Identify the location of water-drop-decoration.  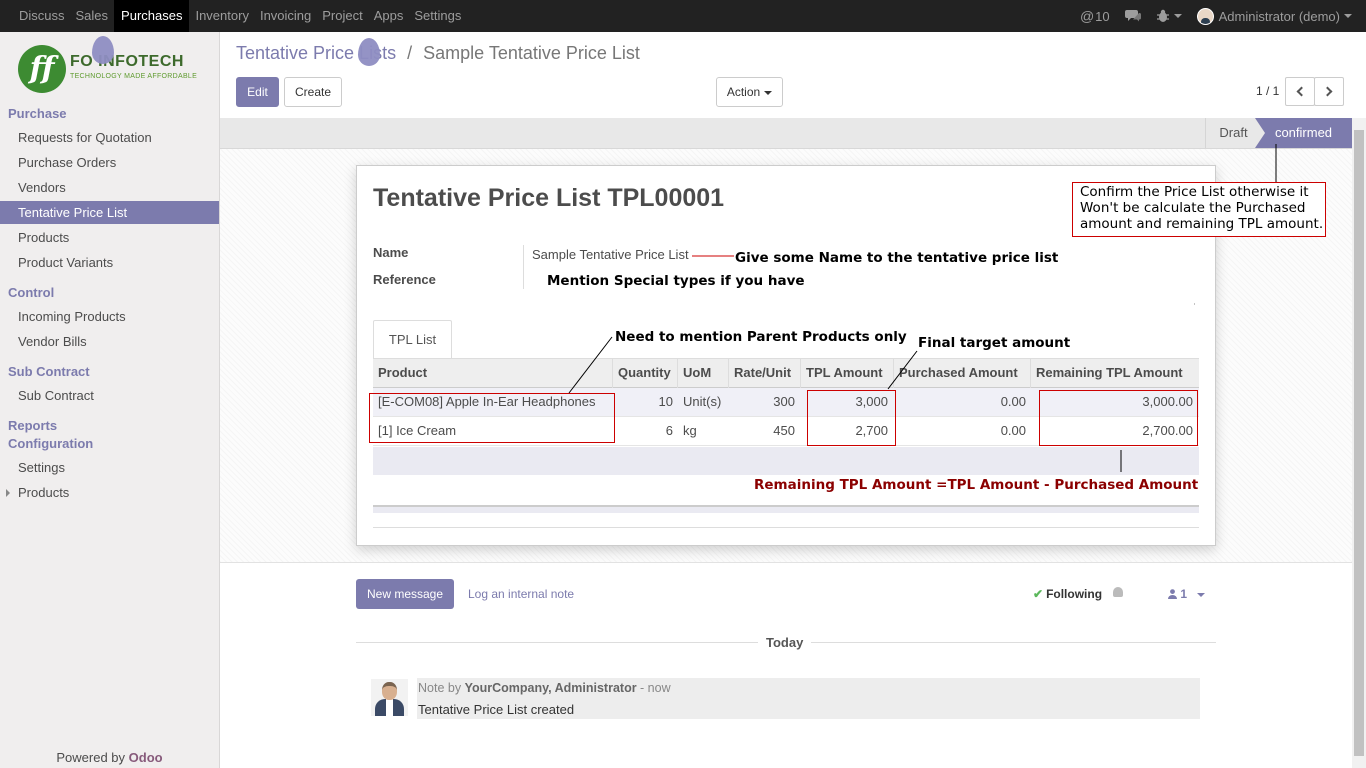
(103, 50).